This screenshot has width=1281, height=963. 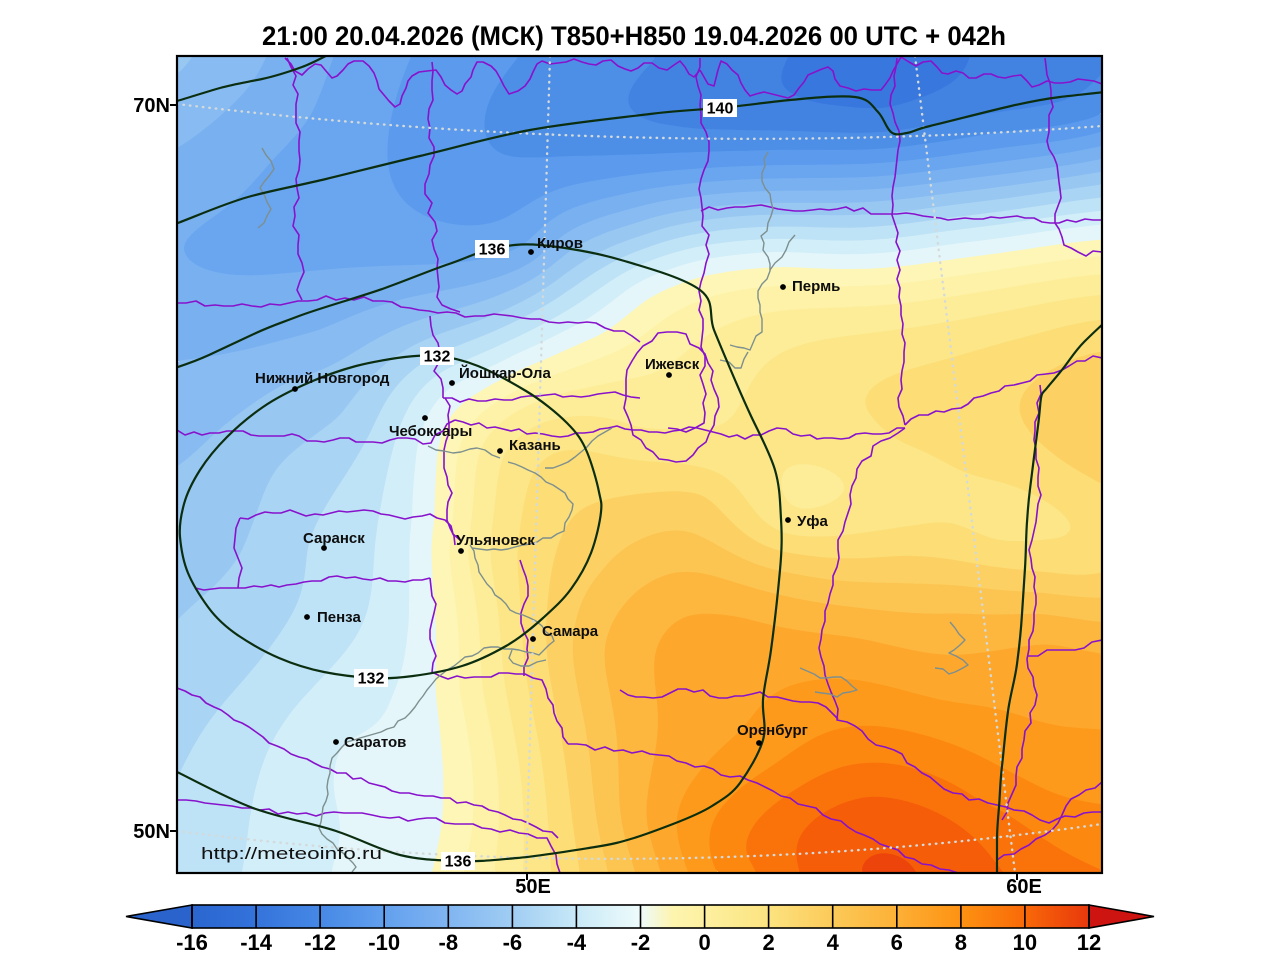 What do you see at coordinates (961, 942) in the screenshot?
I see `svg-text: 8` at bounding box center [961, 942].